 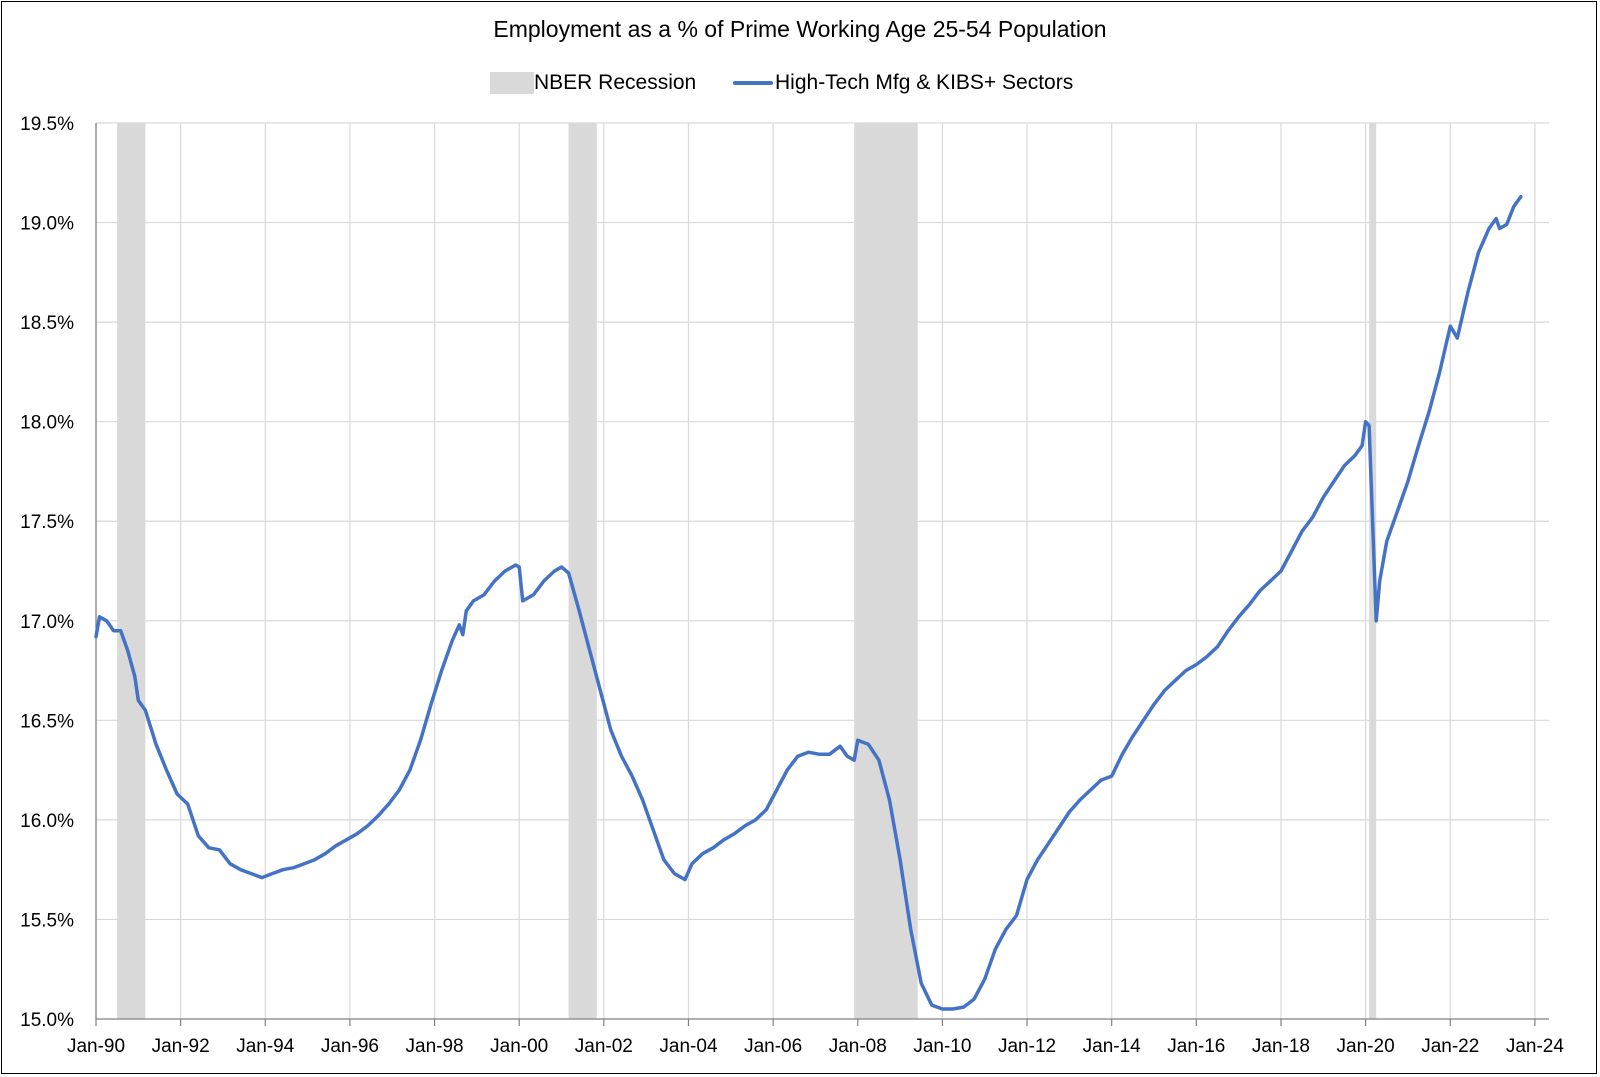 What do you see at coordinates (47, 323) in the screenshot?
I see `y-tick-label: 18.5%` at bounding box center [47, 323].